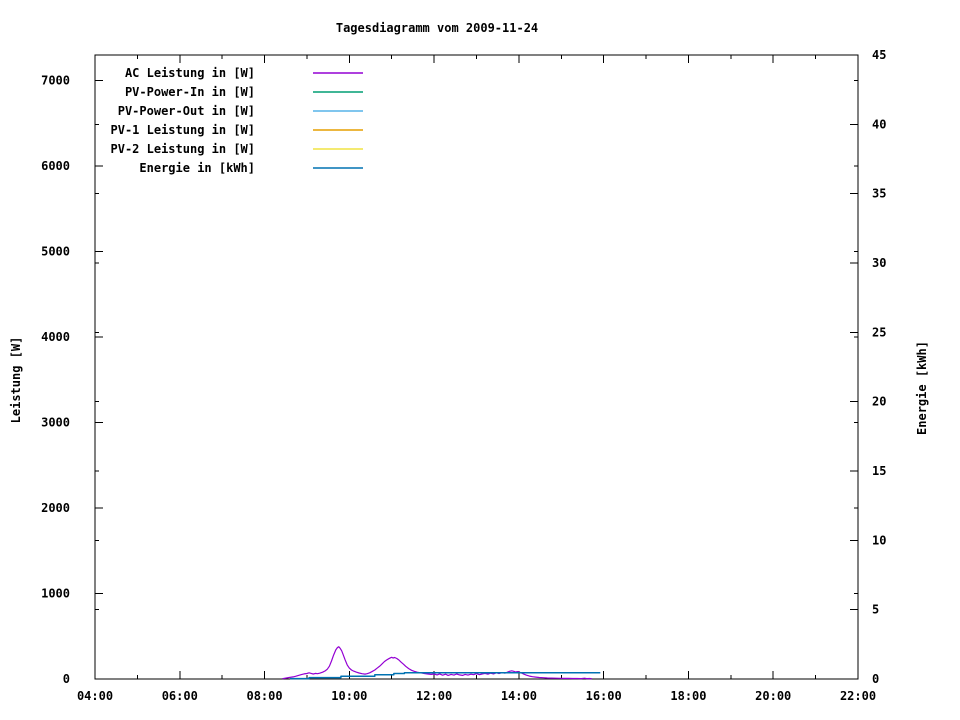 The height and width of the screenshot is (720, 960). Describe the element at coordinates (180, 696) in the screenshot. I see `x-tick-label: 06:00` at that location.